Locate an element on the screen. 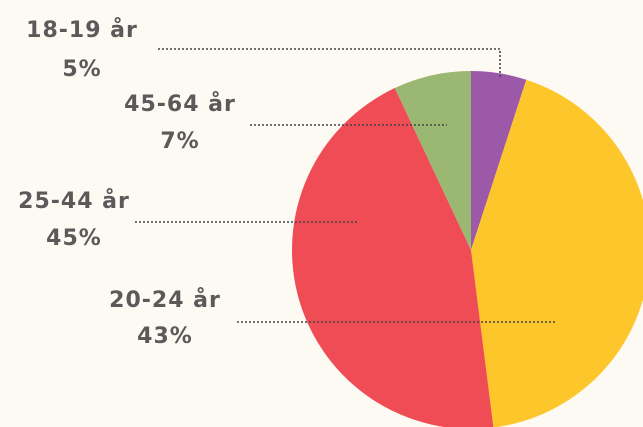  slice-label: 20-24 år is located at coordinates (165, 300).